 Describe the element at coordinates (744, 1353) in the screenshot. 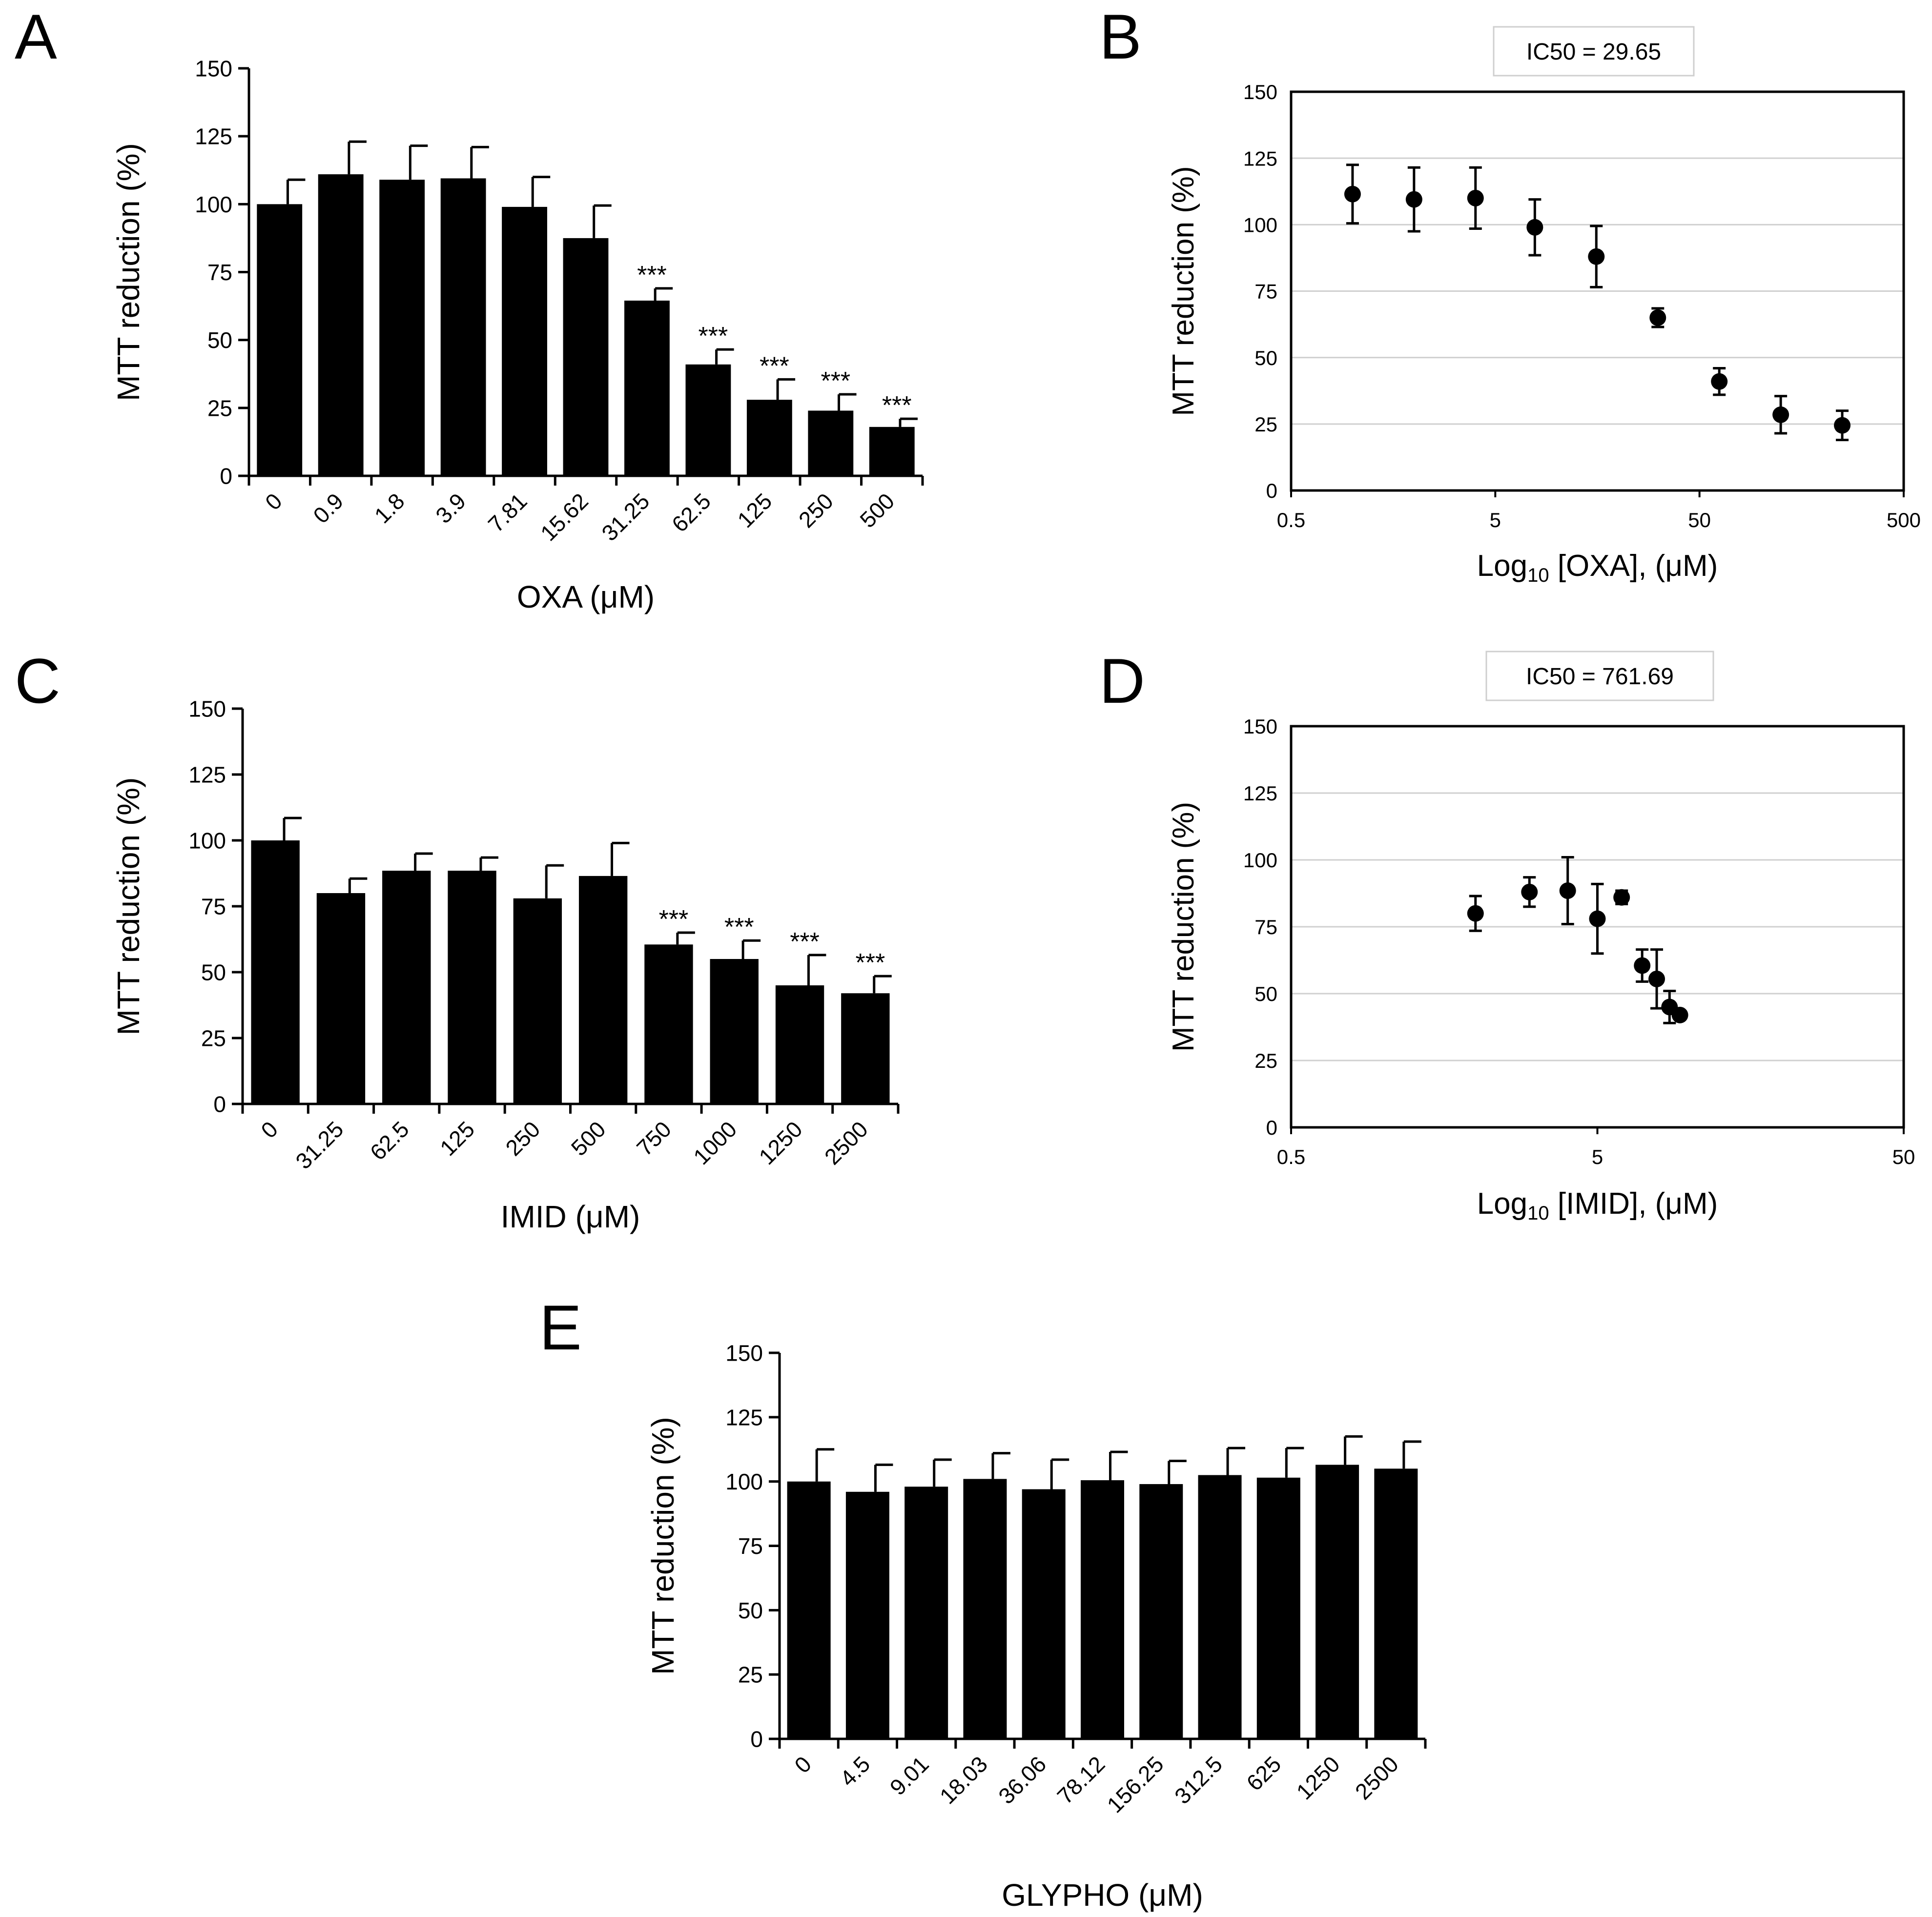

I see `y-tick-label-e: 150` at that location.